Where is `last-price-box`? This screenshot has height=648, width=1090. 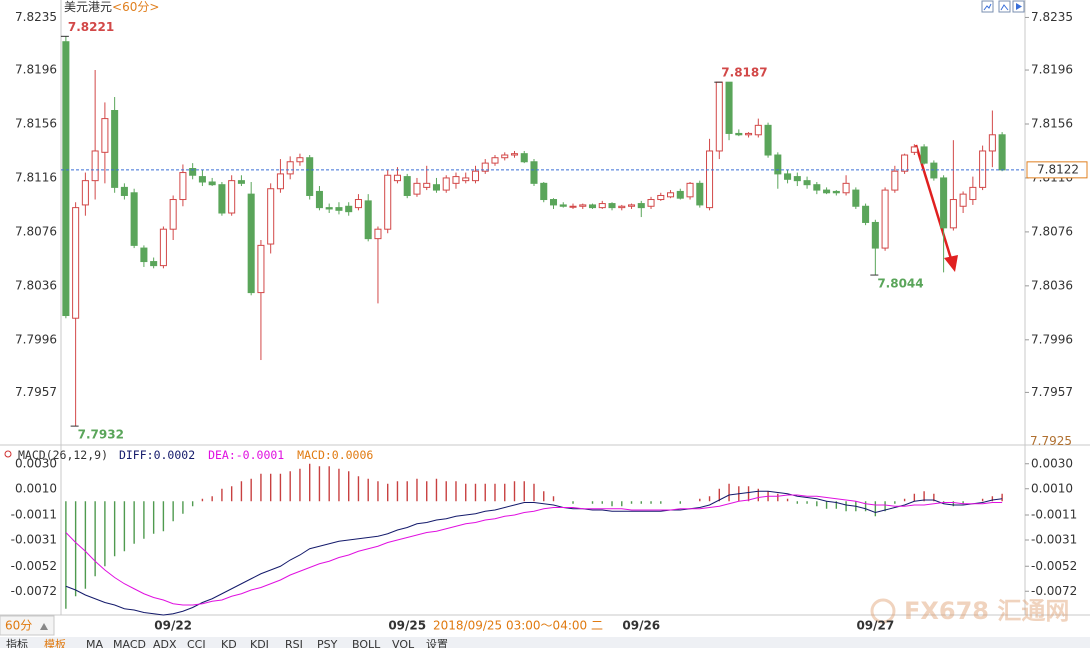
last-price-box is located at coordinates (1057, 170).